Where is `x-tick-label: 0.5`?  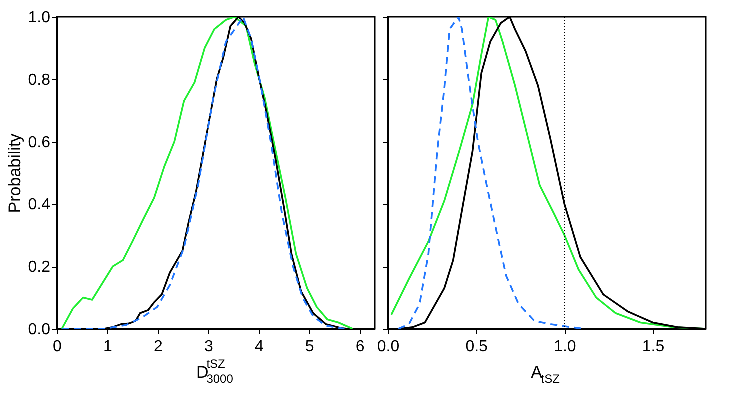 x-tick-label: 0.5 is located at coordinates (477, 347).